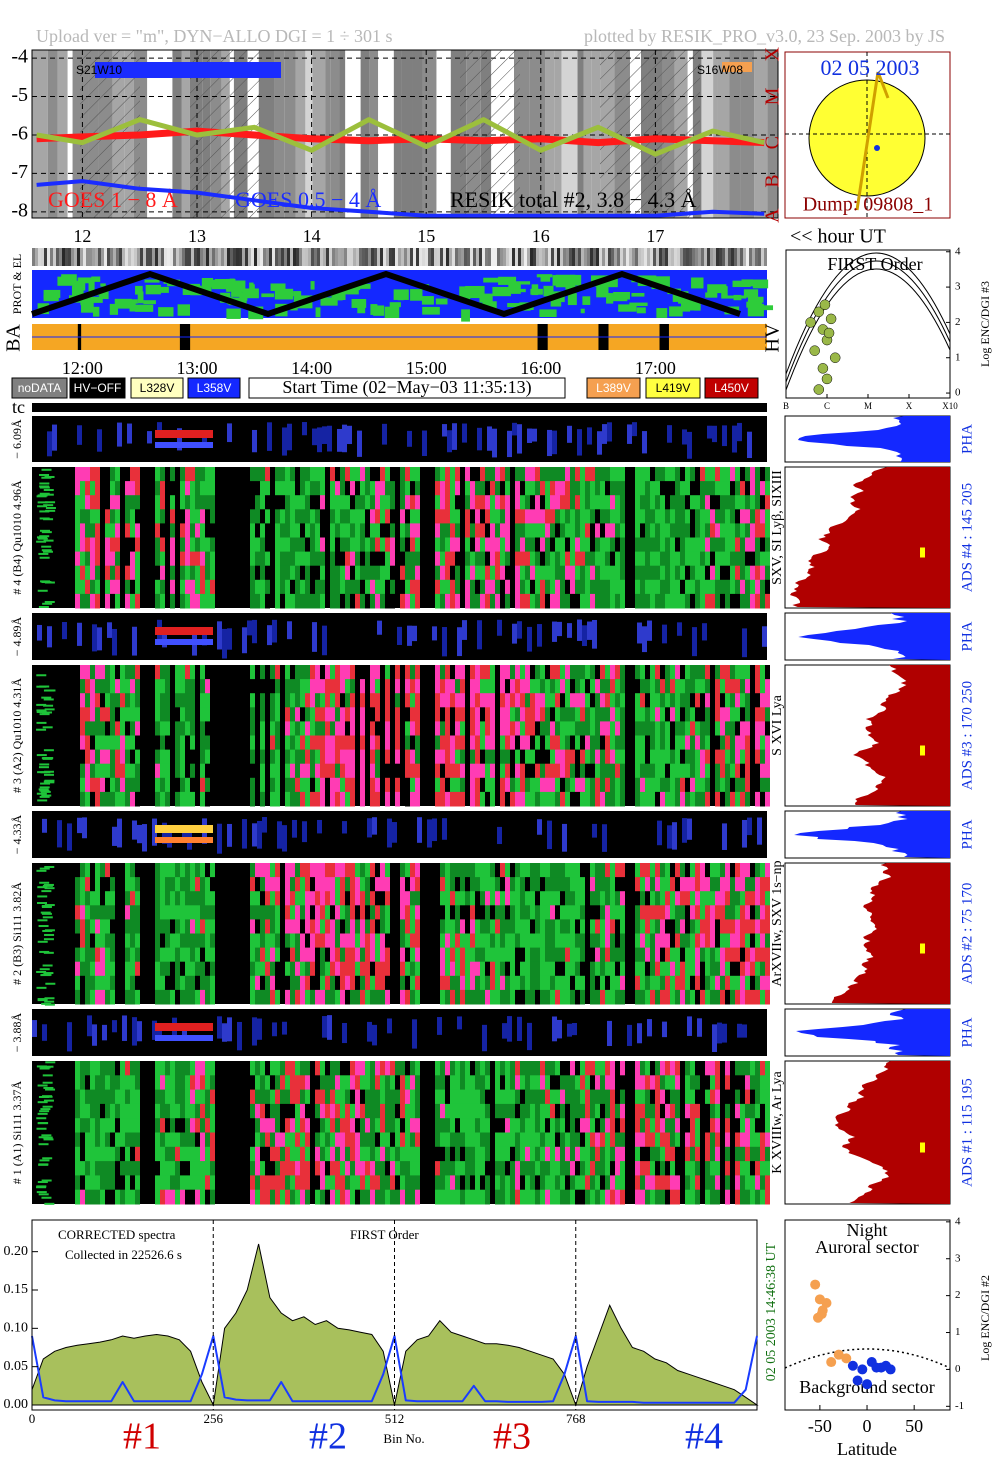 Image resolution: width=1004 pixels, height=1477 pixels. Describe the element at coordinates (922, 750) in the screenshot. I see `ads-marker` at that location.